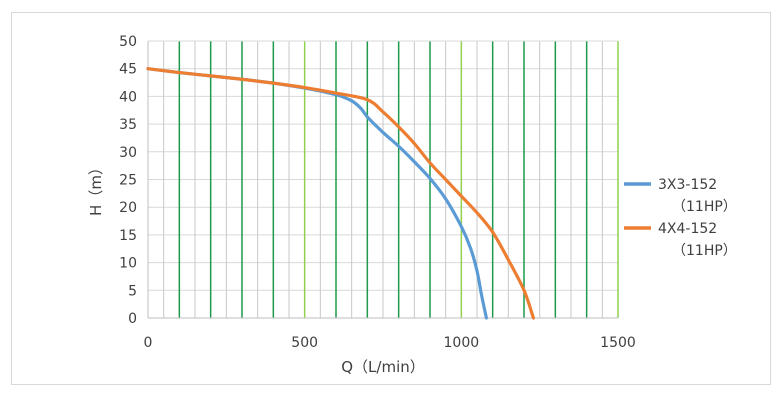 The width and height of the screenshot is (784, 401). Describe the element at coordinates (128, 264) in the screenshot. I see `y-tick-label: 10` at that location.